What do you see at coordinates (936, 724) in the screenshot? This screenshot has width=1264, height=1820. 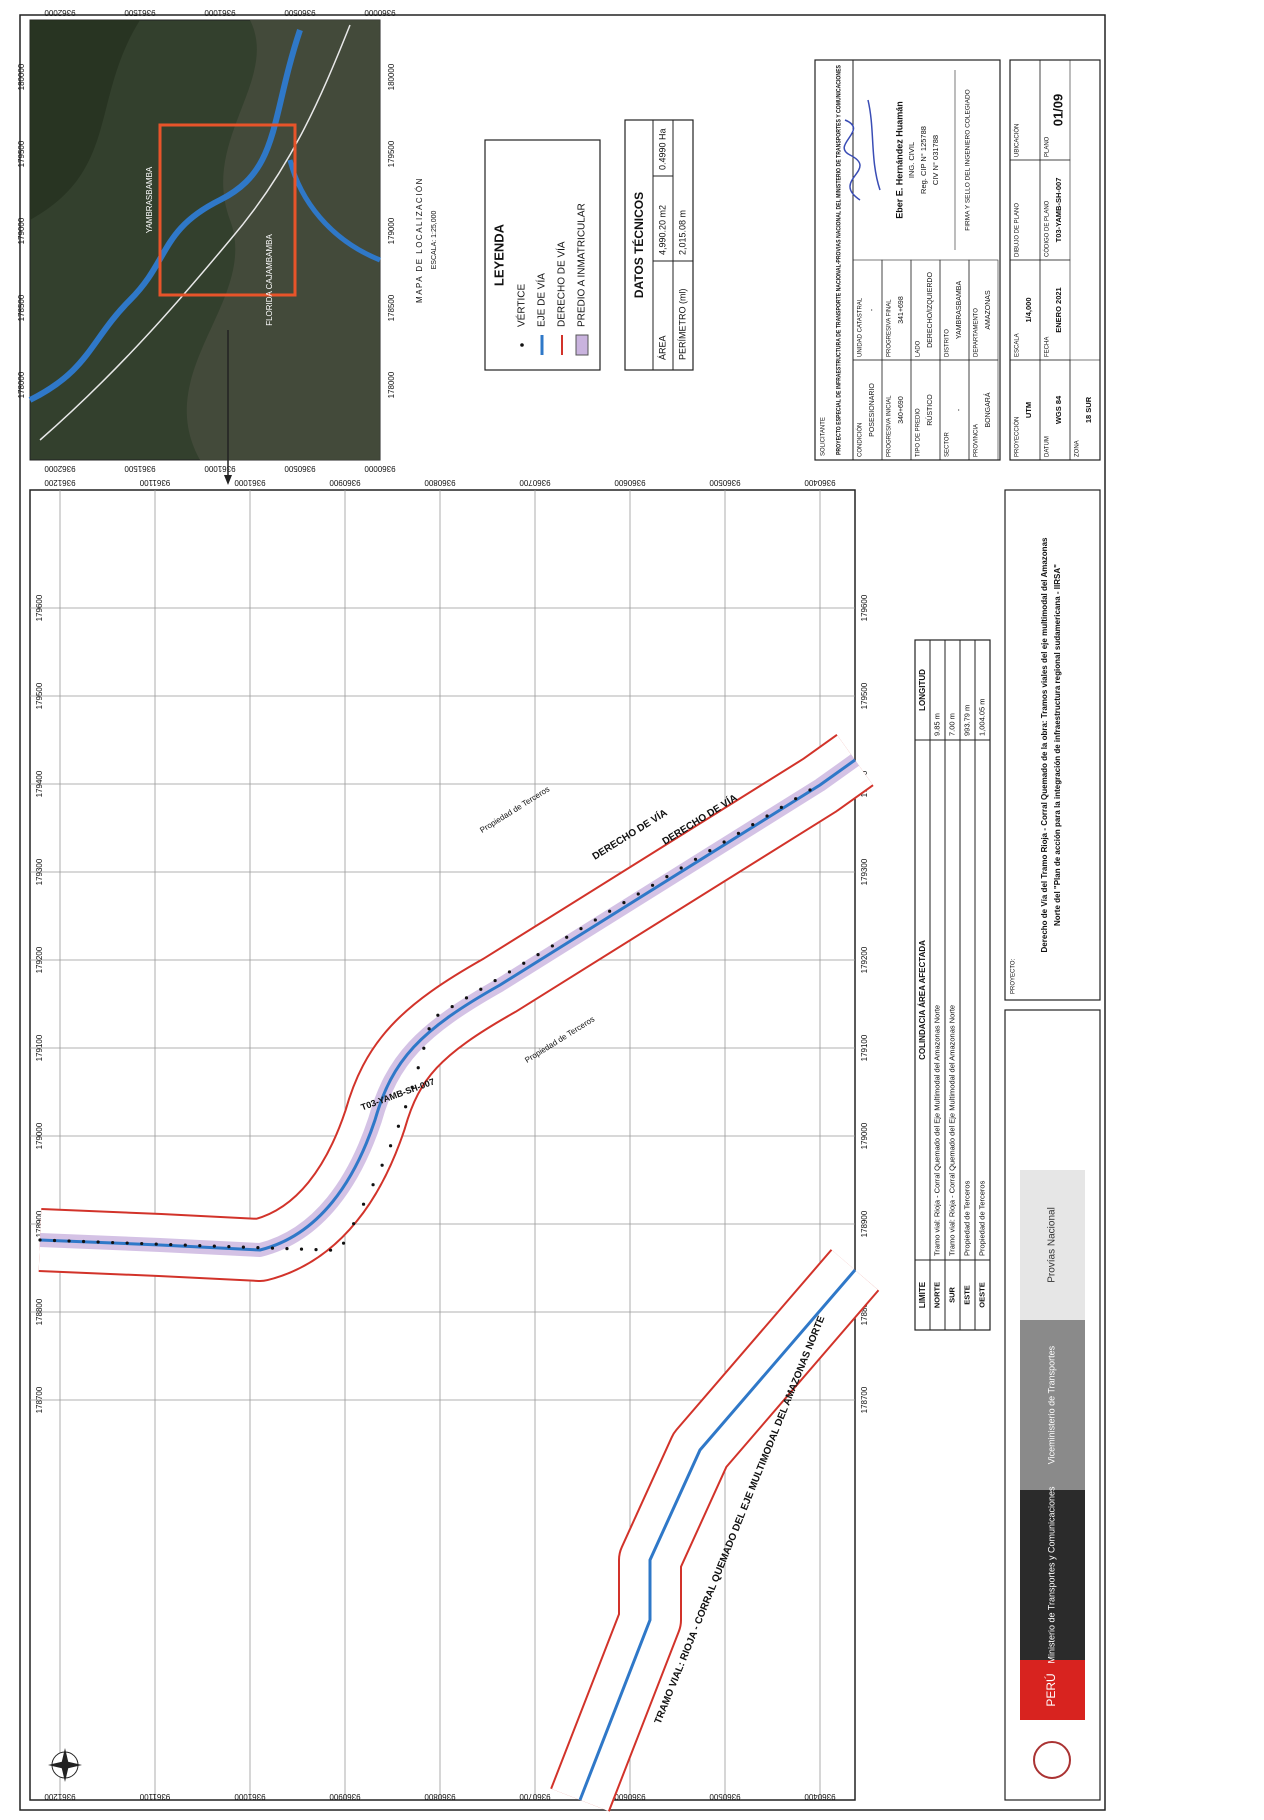 I see `table-cell: 9.85 m` at bounding box center [936, 724].